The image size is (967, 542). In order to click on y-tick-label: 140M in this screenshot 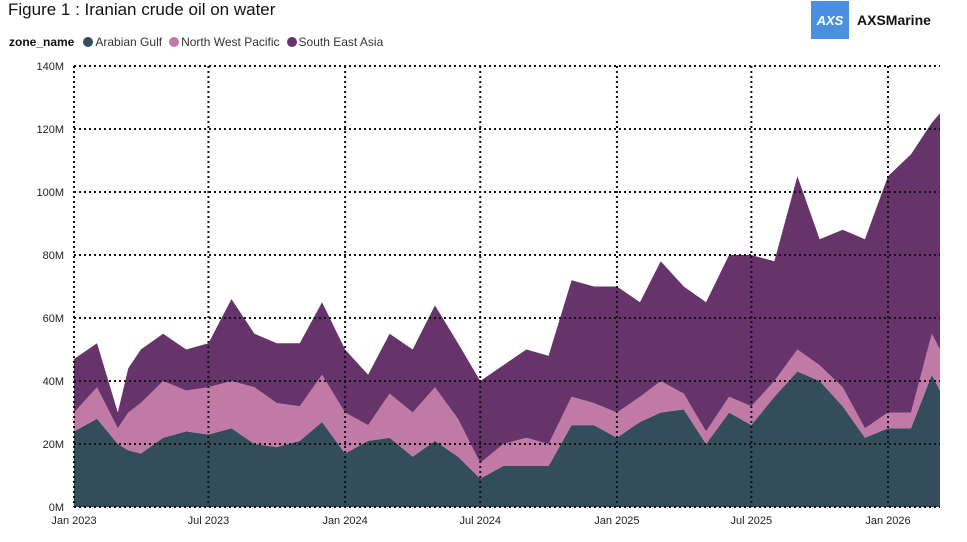, I will do `click(50, 67)`.